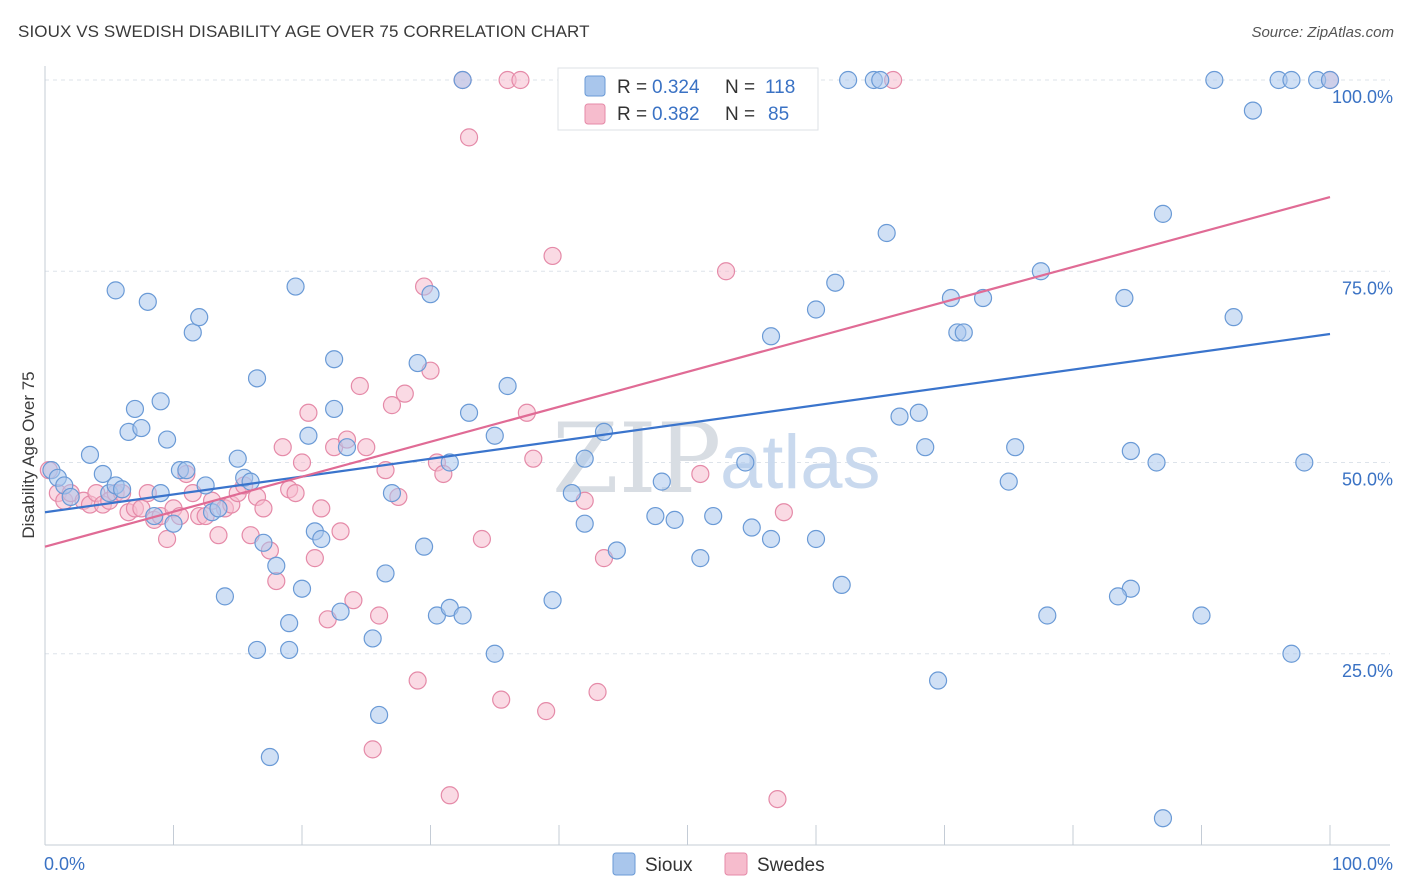 This screenshot has width=1406, height=892. I want to click on y-tick-label: 75.0%, so click(1367, 288).